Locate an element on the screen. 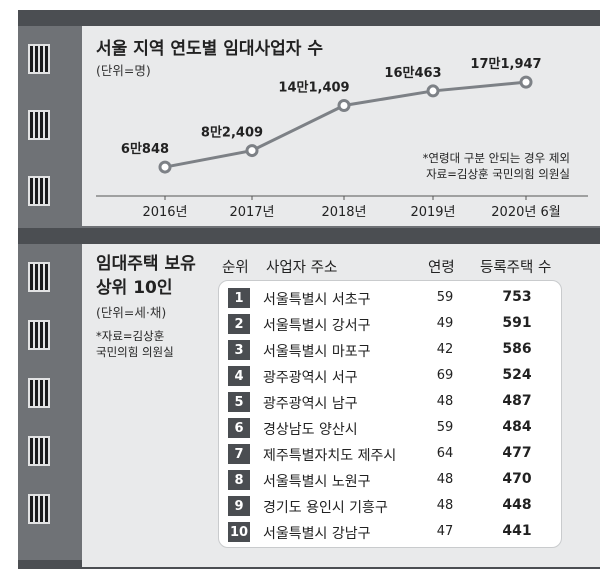 Image resolution: width=600 pixels, height=569 pixels. address-cell: 서울특별시 강남구 is located at coordinates (317, 534).